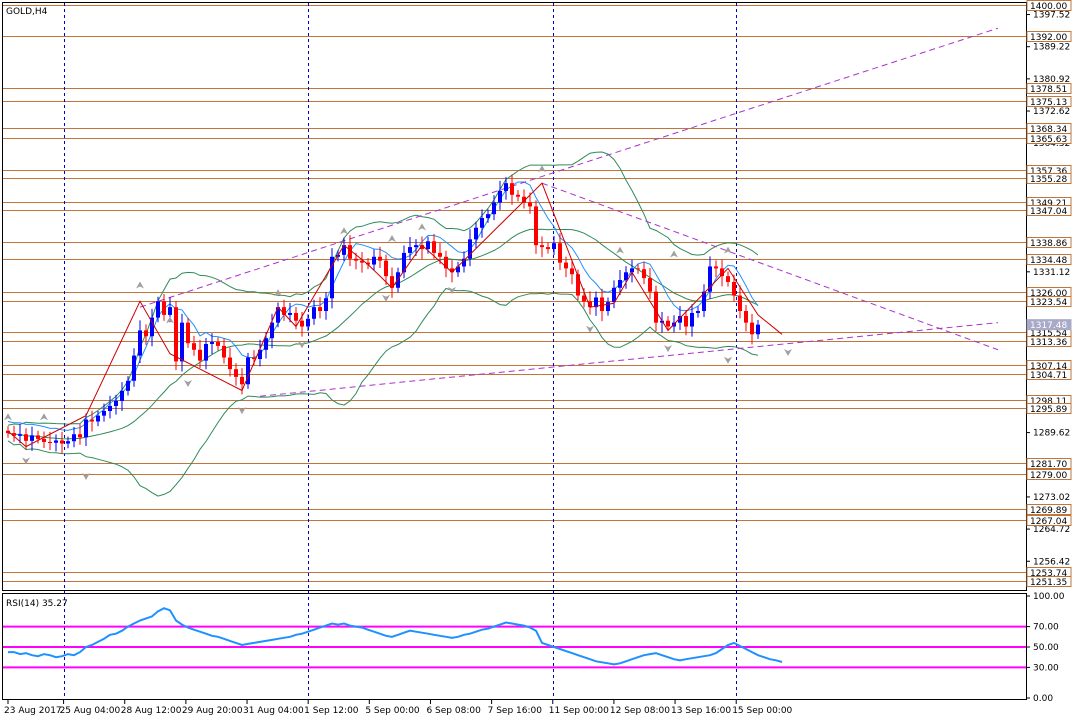  I want to click on rsi-tick-label: 30.00, so click(1046, 668).